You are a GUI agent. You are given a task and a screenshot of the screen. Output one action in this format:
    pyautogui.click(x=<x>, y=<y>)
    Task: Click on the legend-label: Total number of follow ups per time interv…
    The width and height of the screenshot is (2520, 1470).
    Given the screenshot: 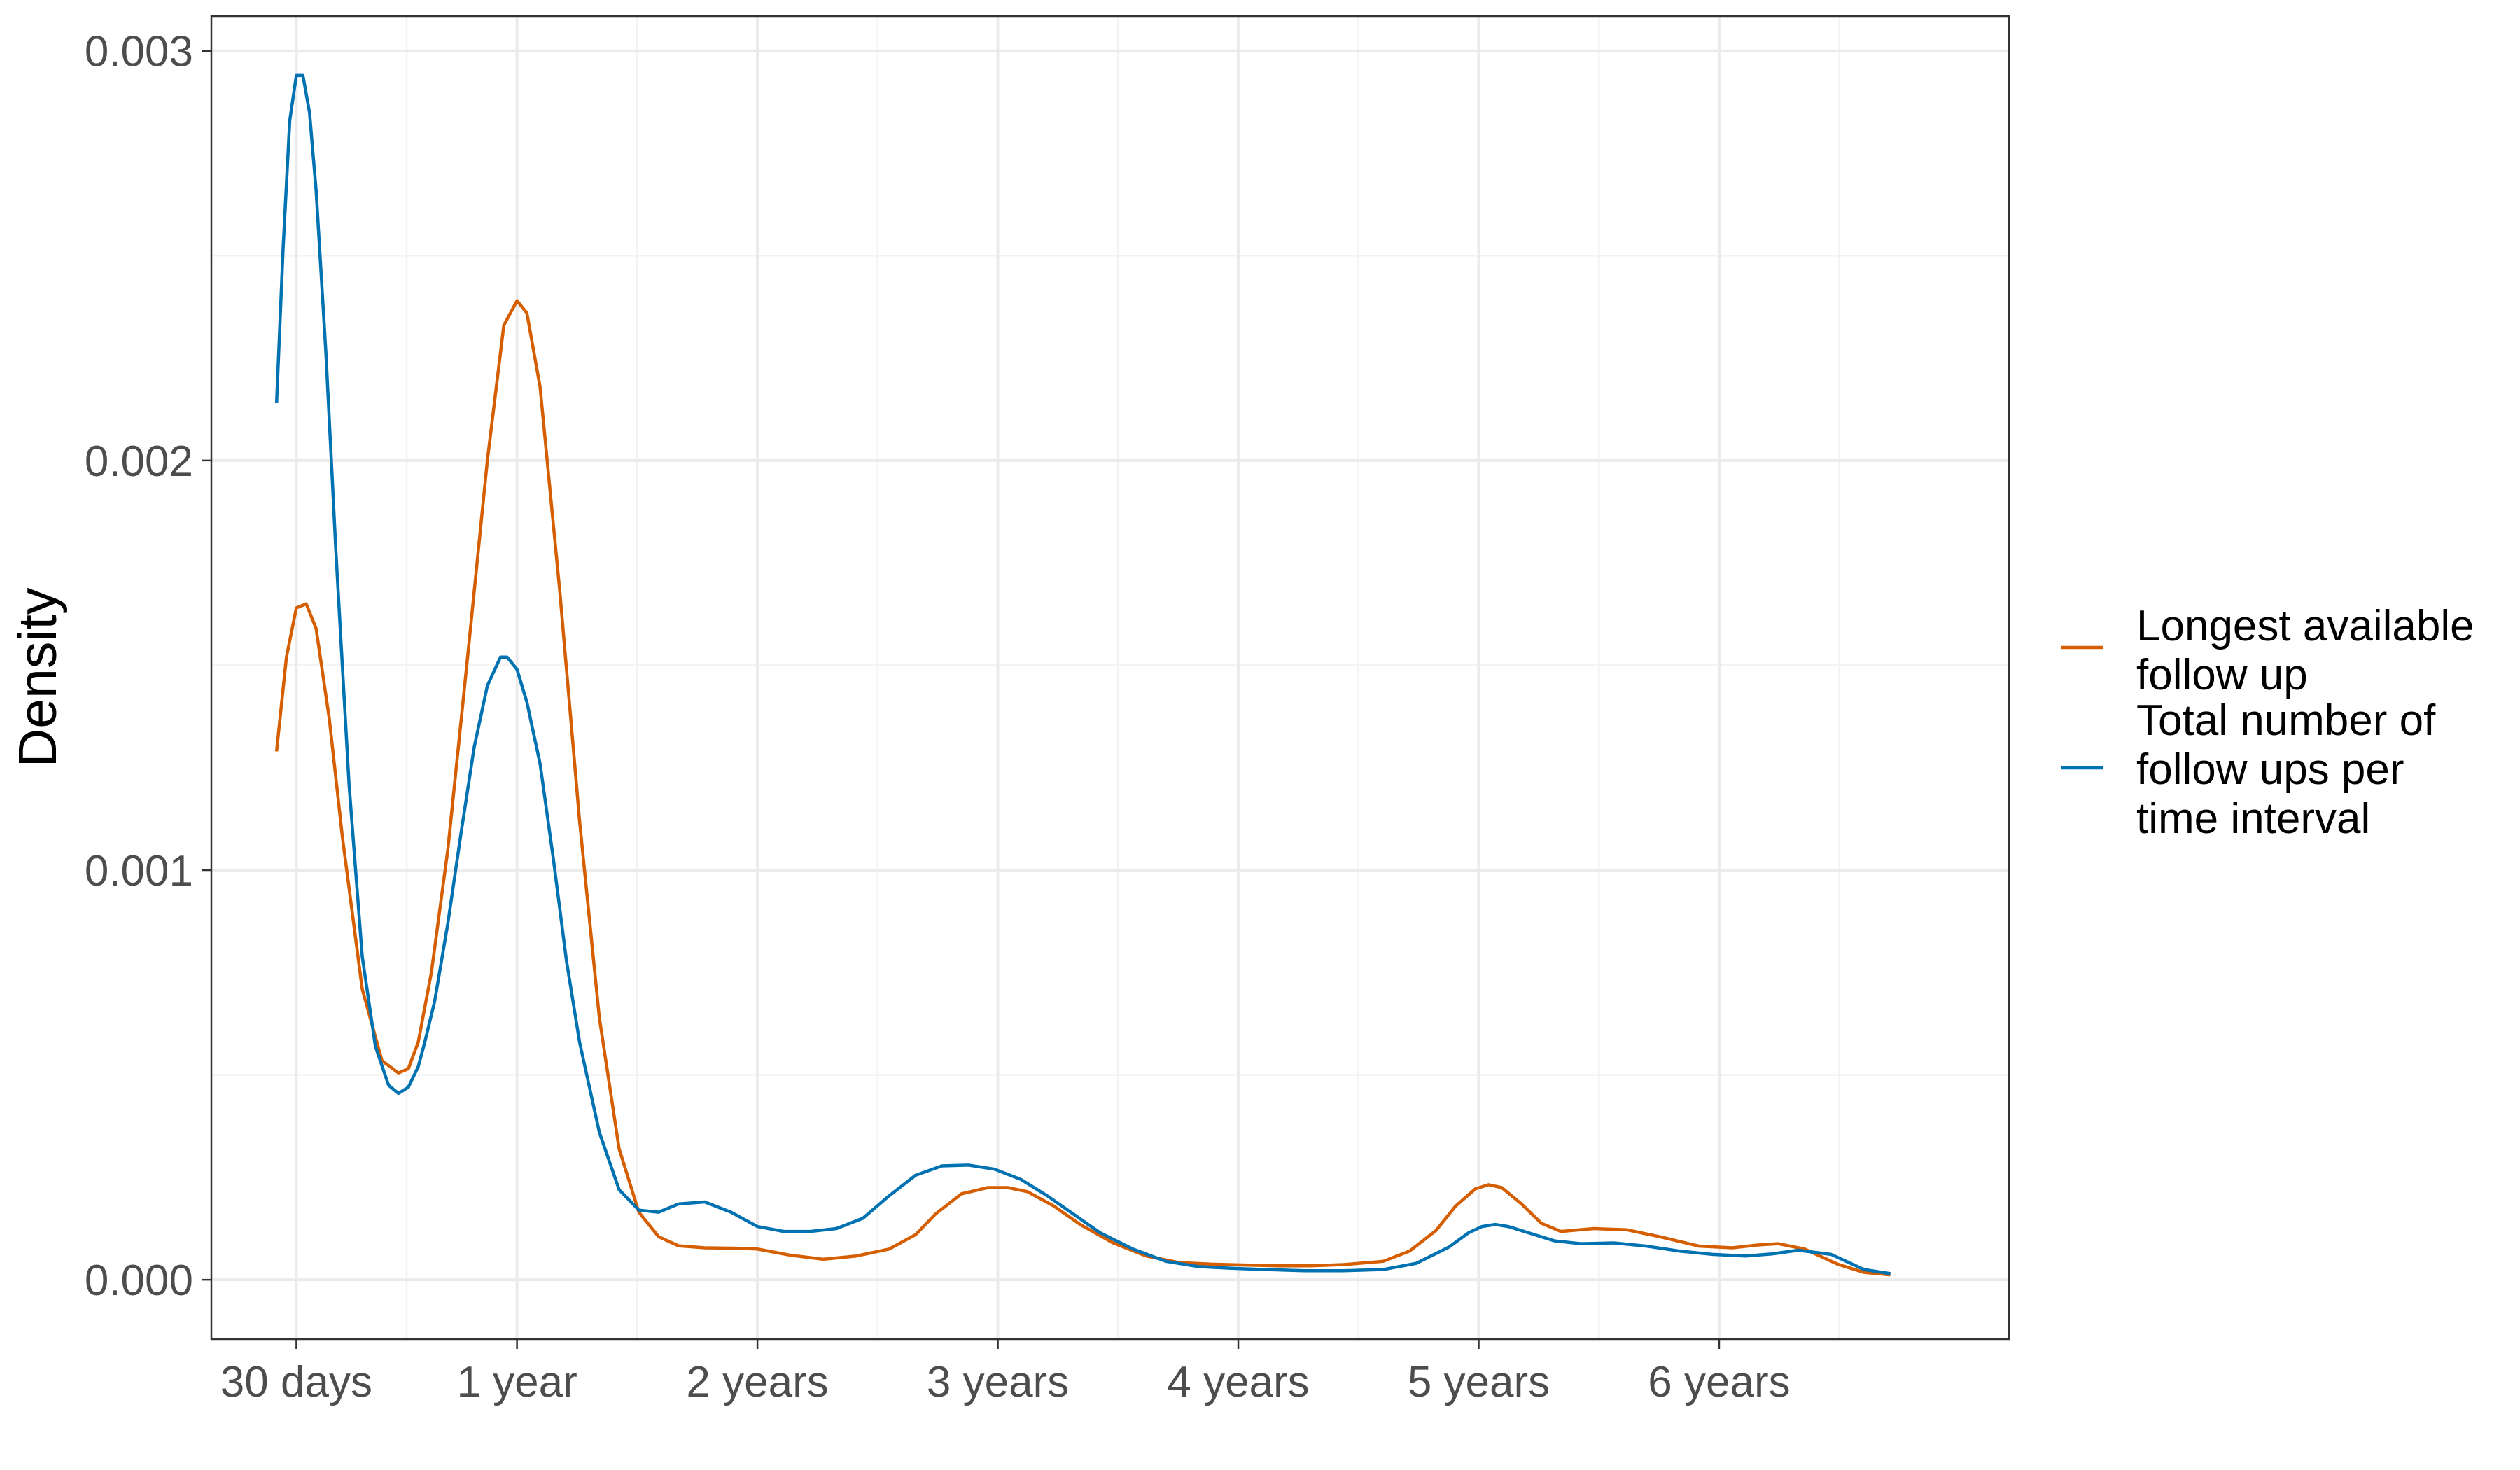 What is the action you would take?
    pyautogui.click(x=2286, y=769)
    